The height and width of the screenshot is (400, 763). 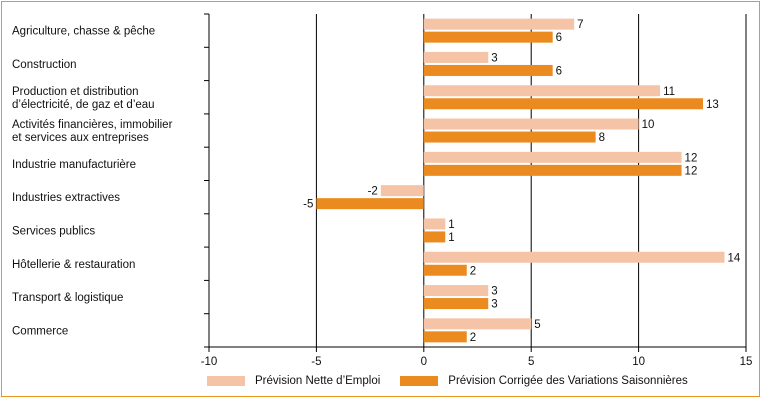 I want to click on x-tick-label-3: 5, so click(x=531, y=362).